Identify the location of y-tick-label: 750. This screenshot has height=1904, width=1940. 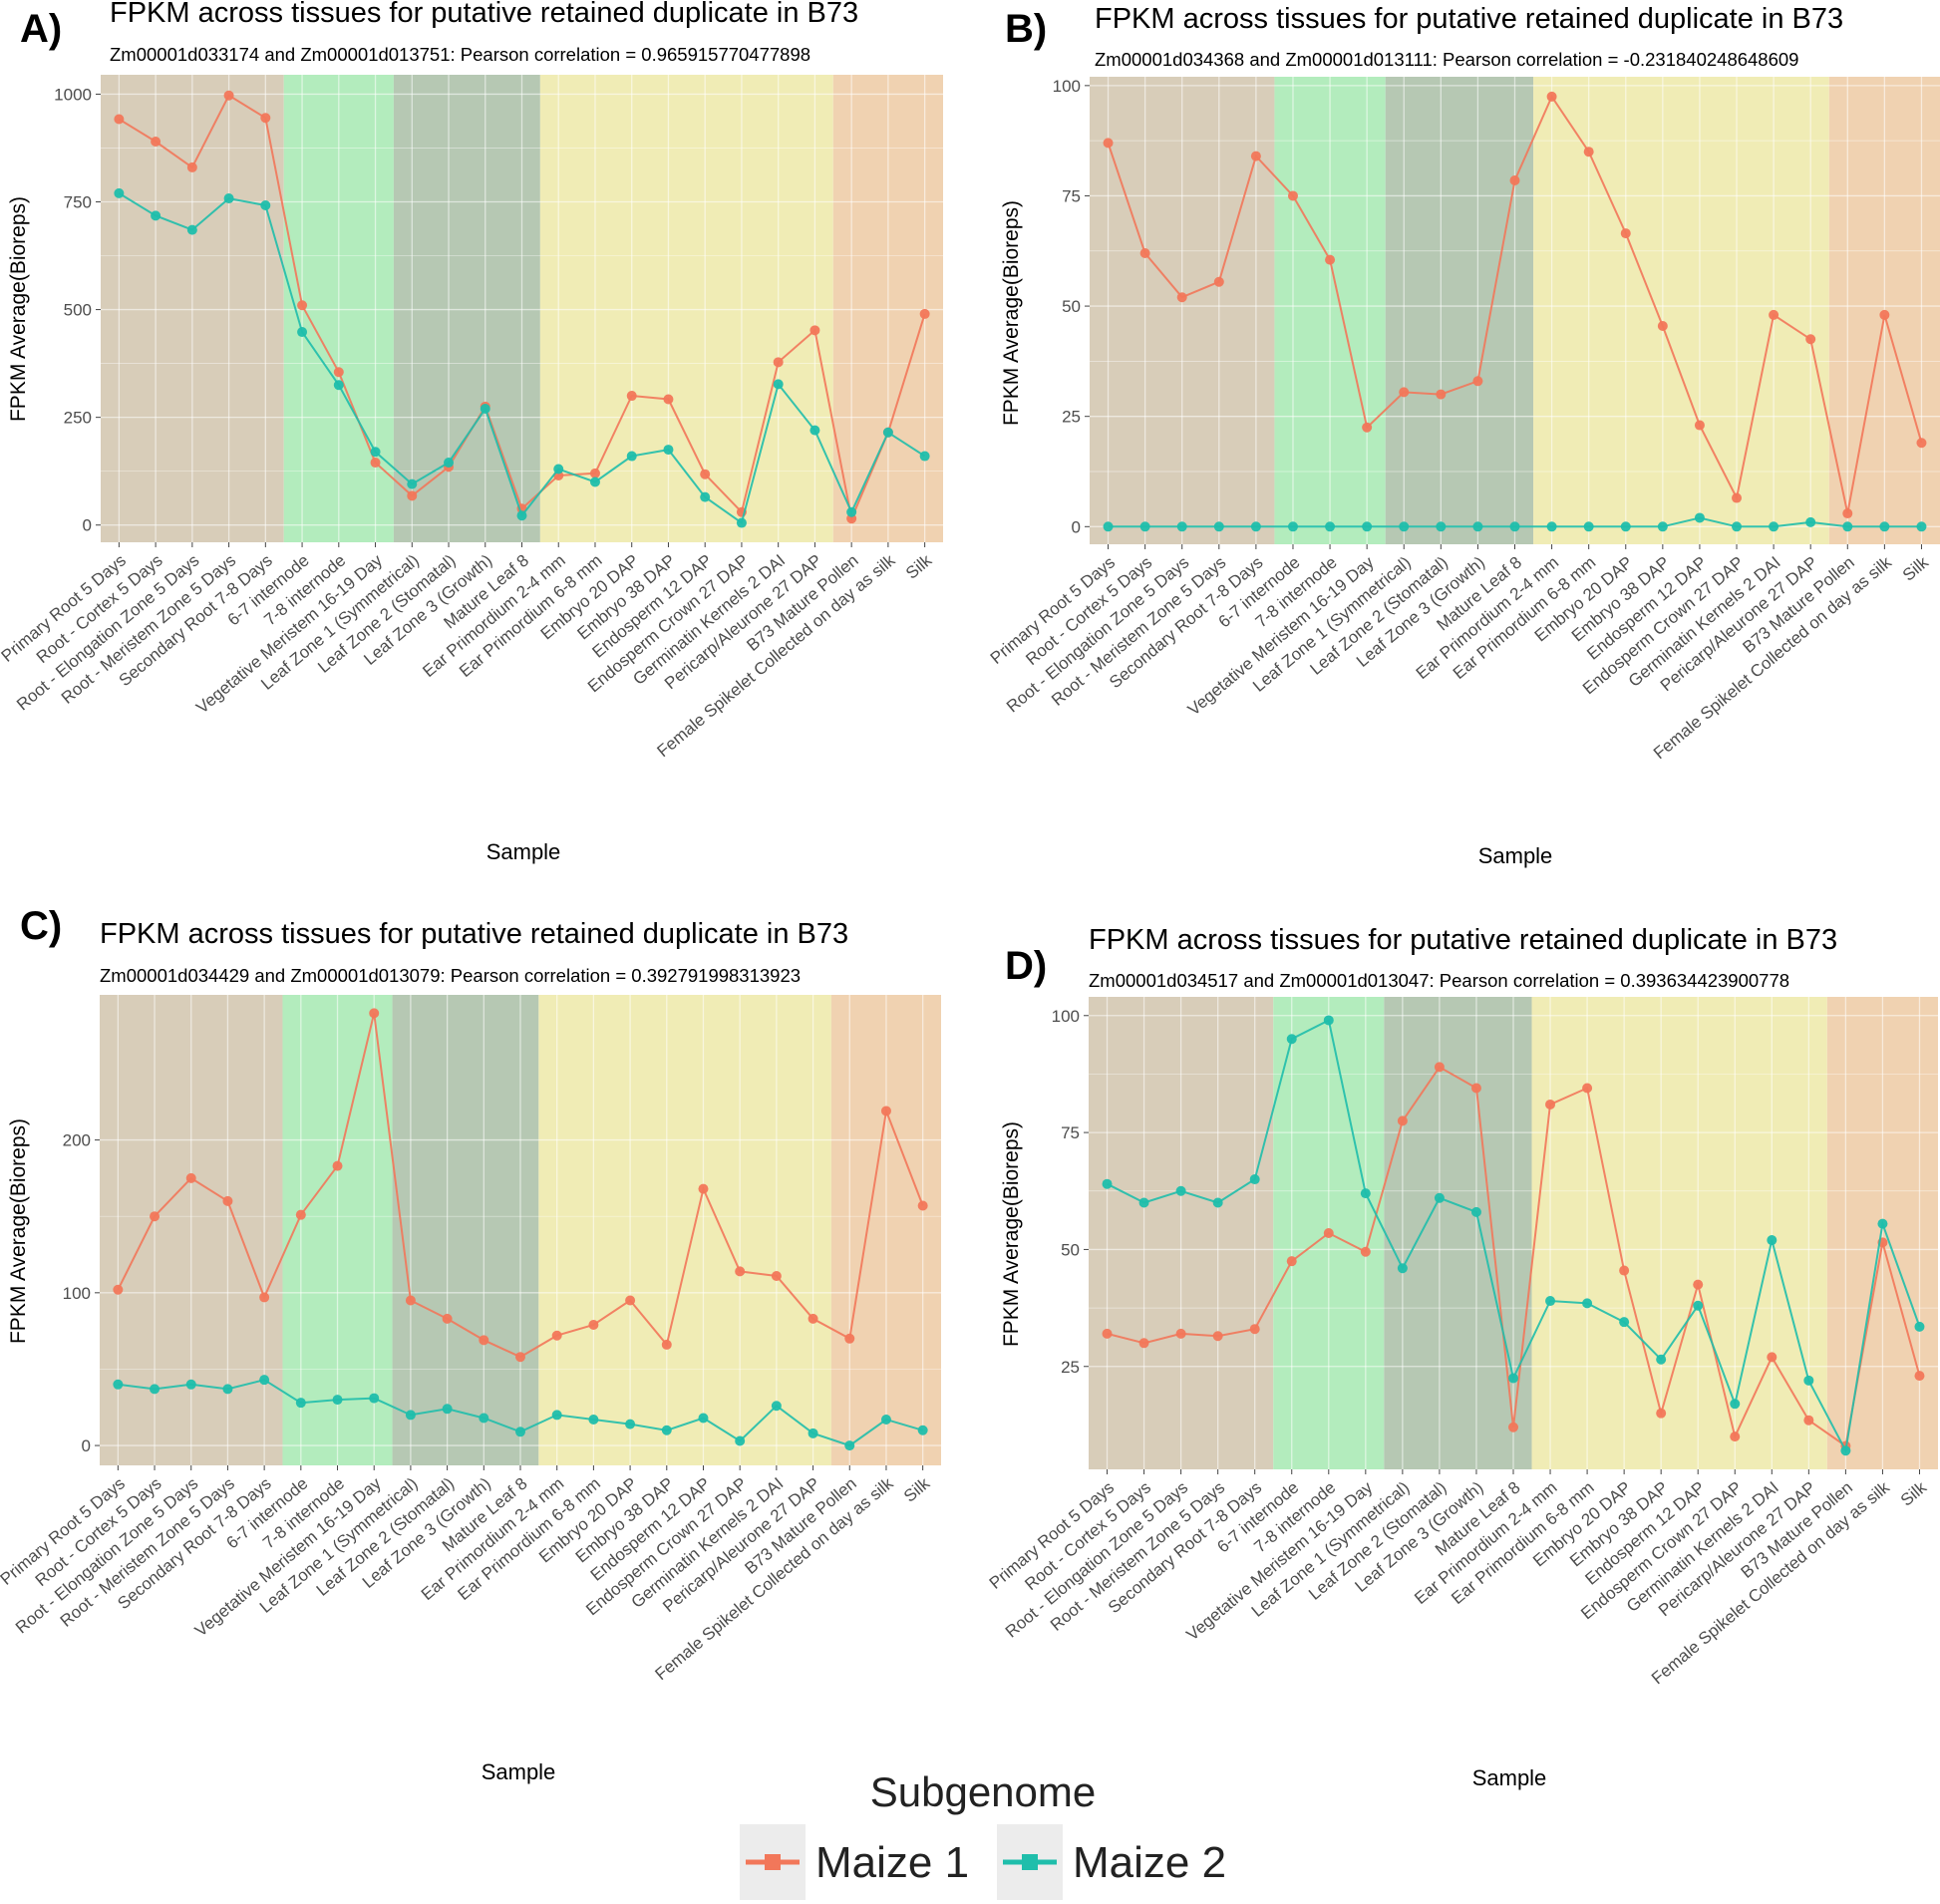
(78, 202).